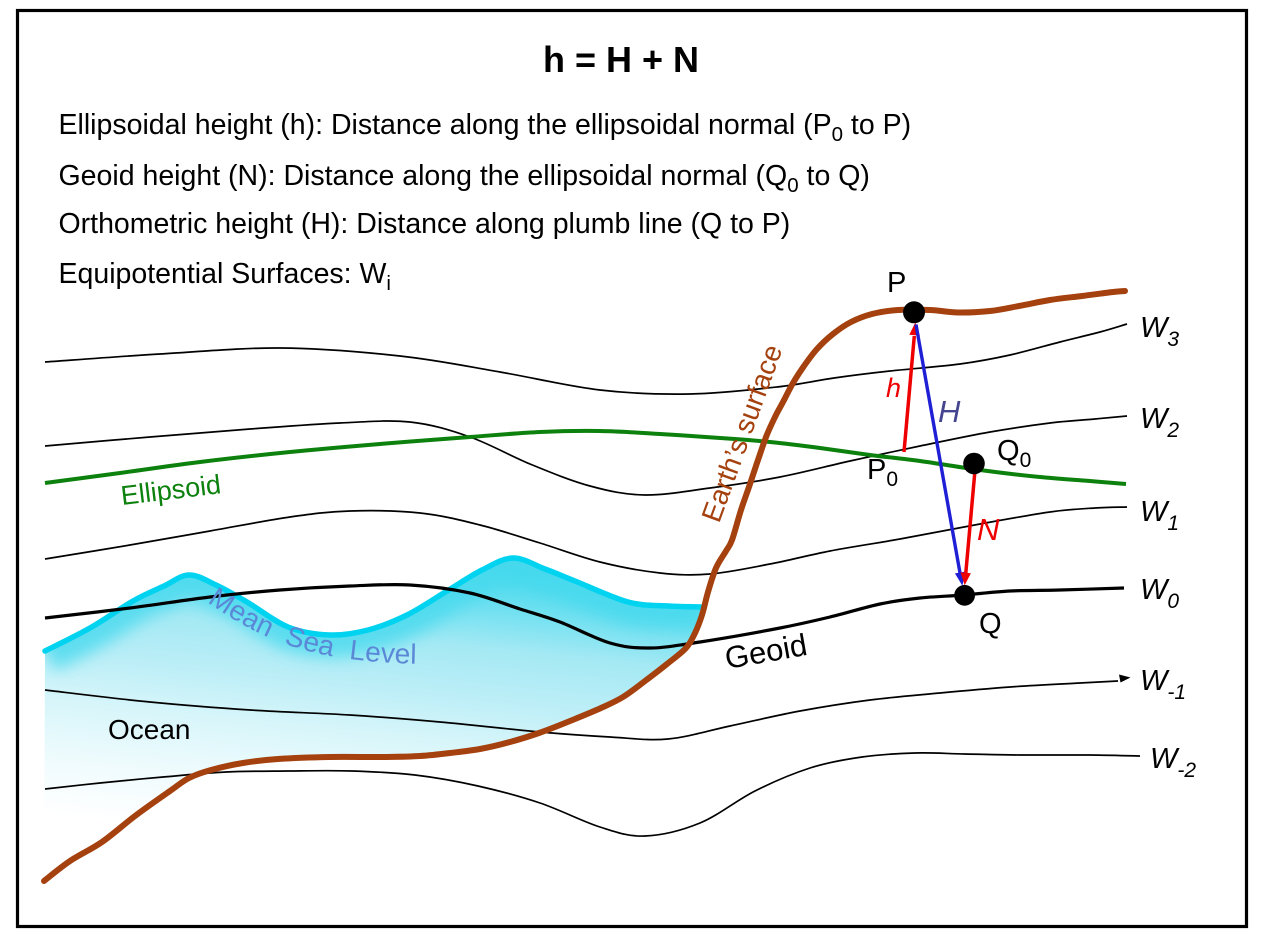 The image size is (1269, 947). Describe the element at coordinates (988, 529) in the screenshot. I see `svg-text: N` at that location.